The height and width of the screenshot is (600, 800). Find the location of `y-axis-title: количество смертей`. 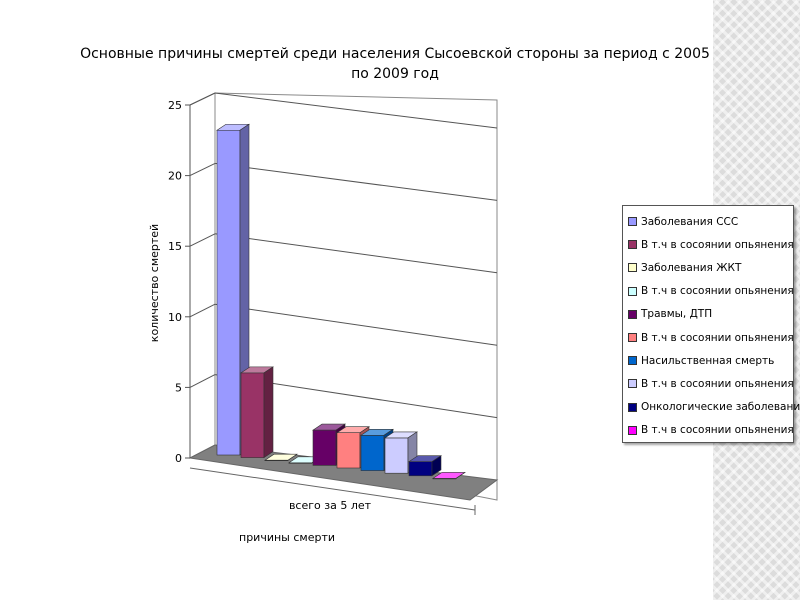

y-axis-title: количество смертей is located at coordinates (154, 283).